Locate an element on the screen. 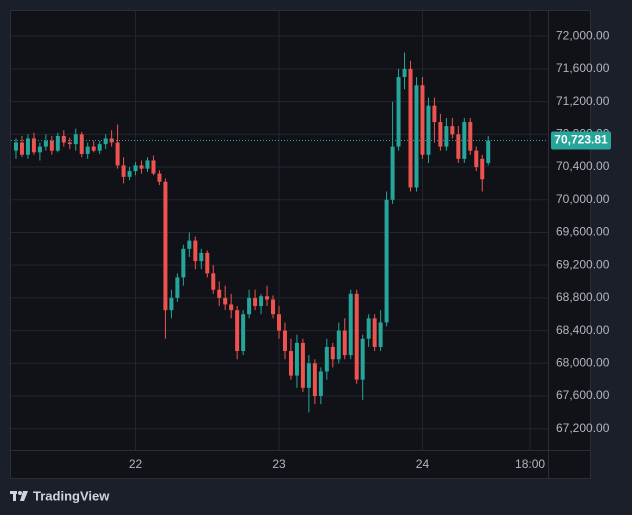 The height and width of the screenshot is (515, 632). y-tick-label: 69,600.00 is located at coordinates (583, 232).